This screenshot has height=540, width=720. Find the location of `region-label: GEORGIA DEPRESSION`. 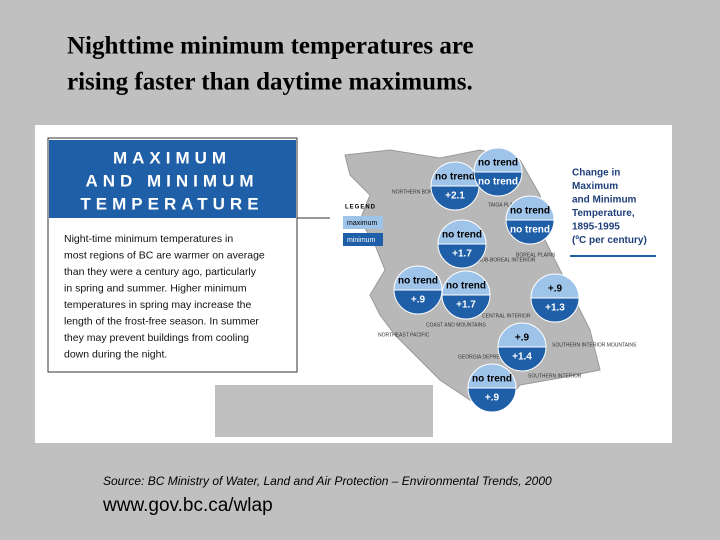

region-label: GEORGIA DEPRESSION is located at coordinates (487, 357).